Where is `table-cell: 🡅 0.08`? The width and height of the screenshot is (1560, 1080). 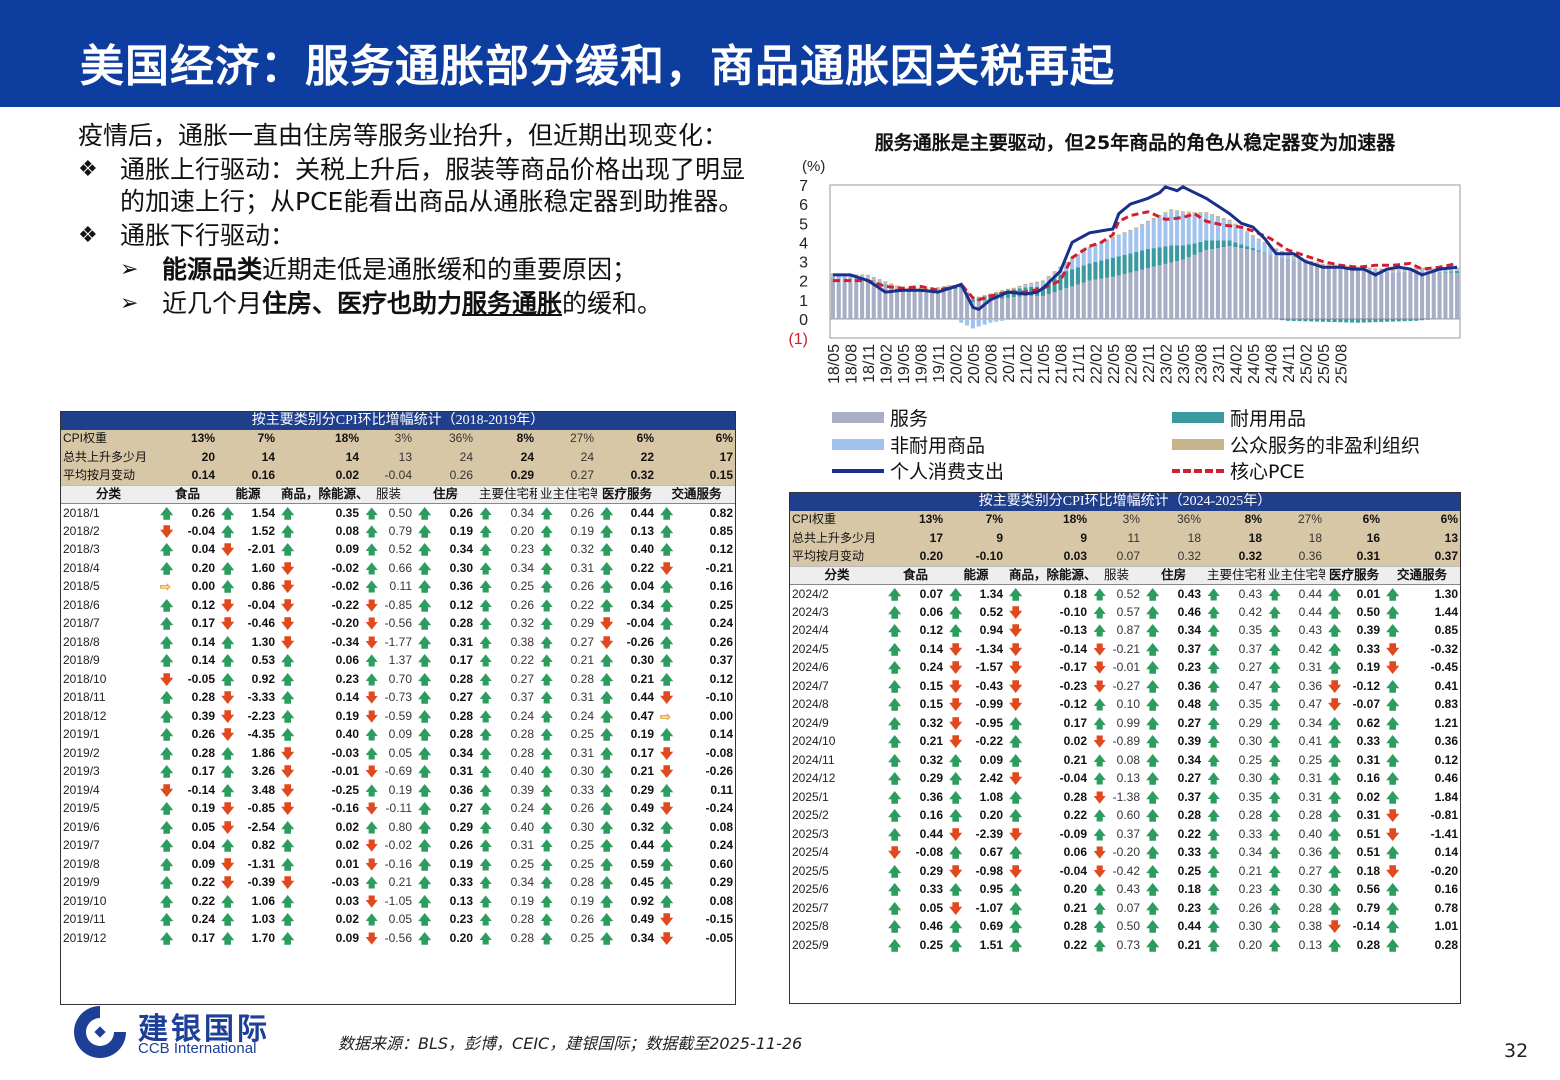 table-cell: 🡅 0.08 is located at coordinates (1116, 760).